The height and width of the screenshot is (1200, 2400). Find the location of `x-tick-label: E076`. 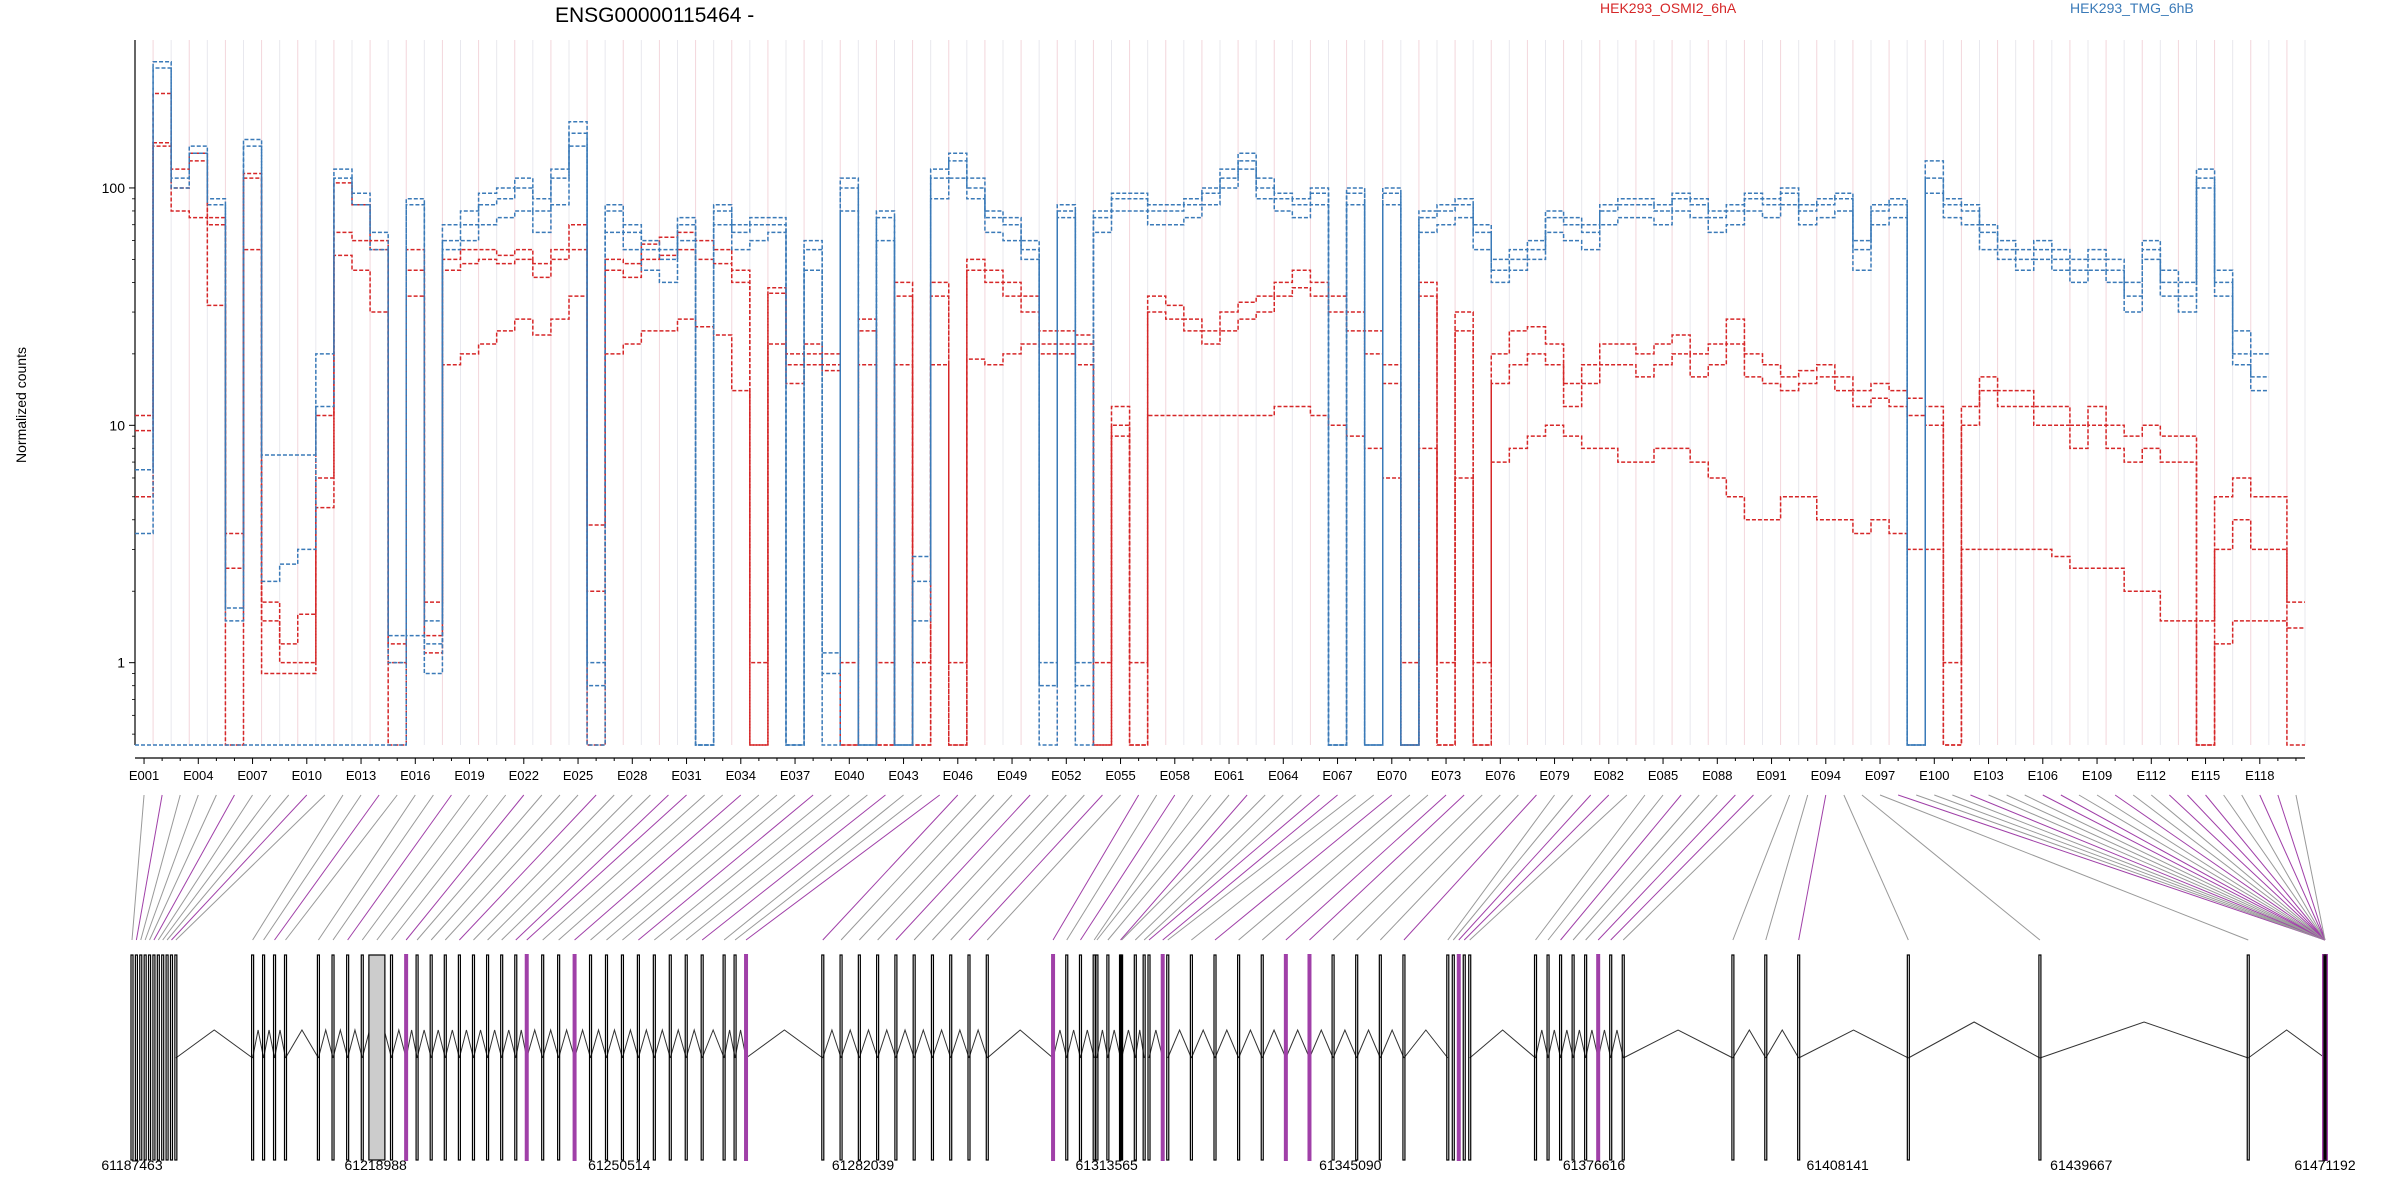

x-tick-label: E076 is located at coordinates (1500, 775).